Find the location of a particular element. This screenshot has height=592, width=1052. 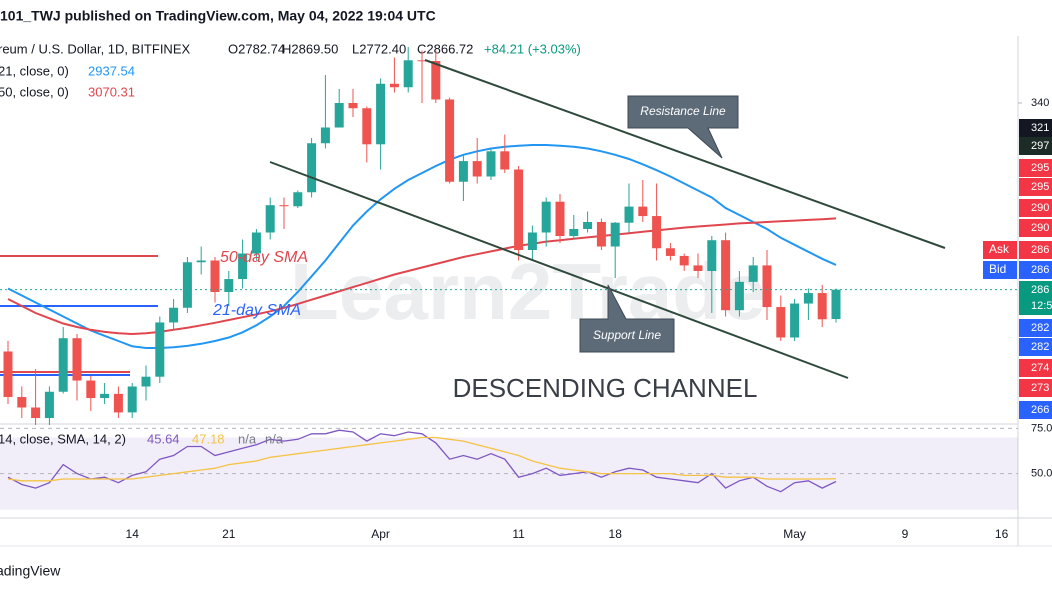

legend-overlay-value: 2937.54 is located at coordinates (111, 70).